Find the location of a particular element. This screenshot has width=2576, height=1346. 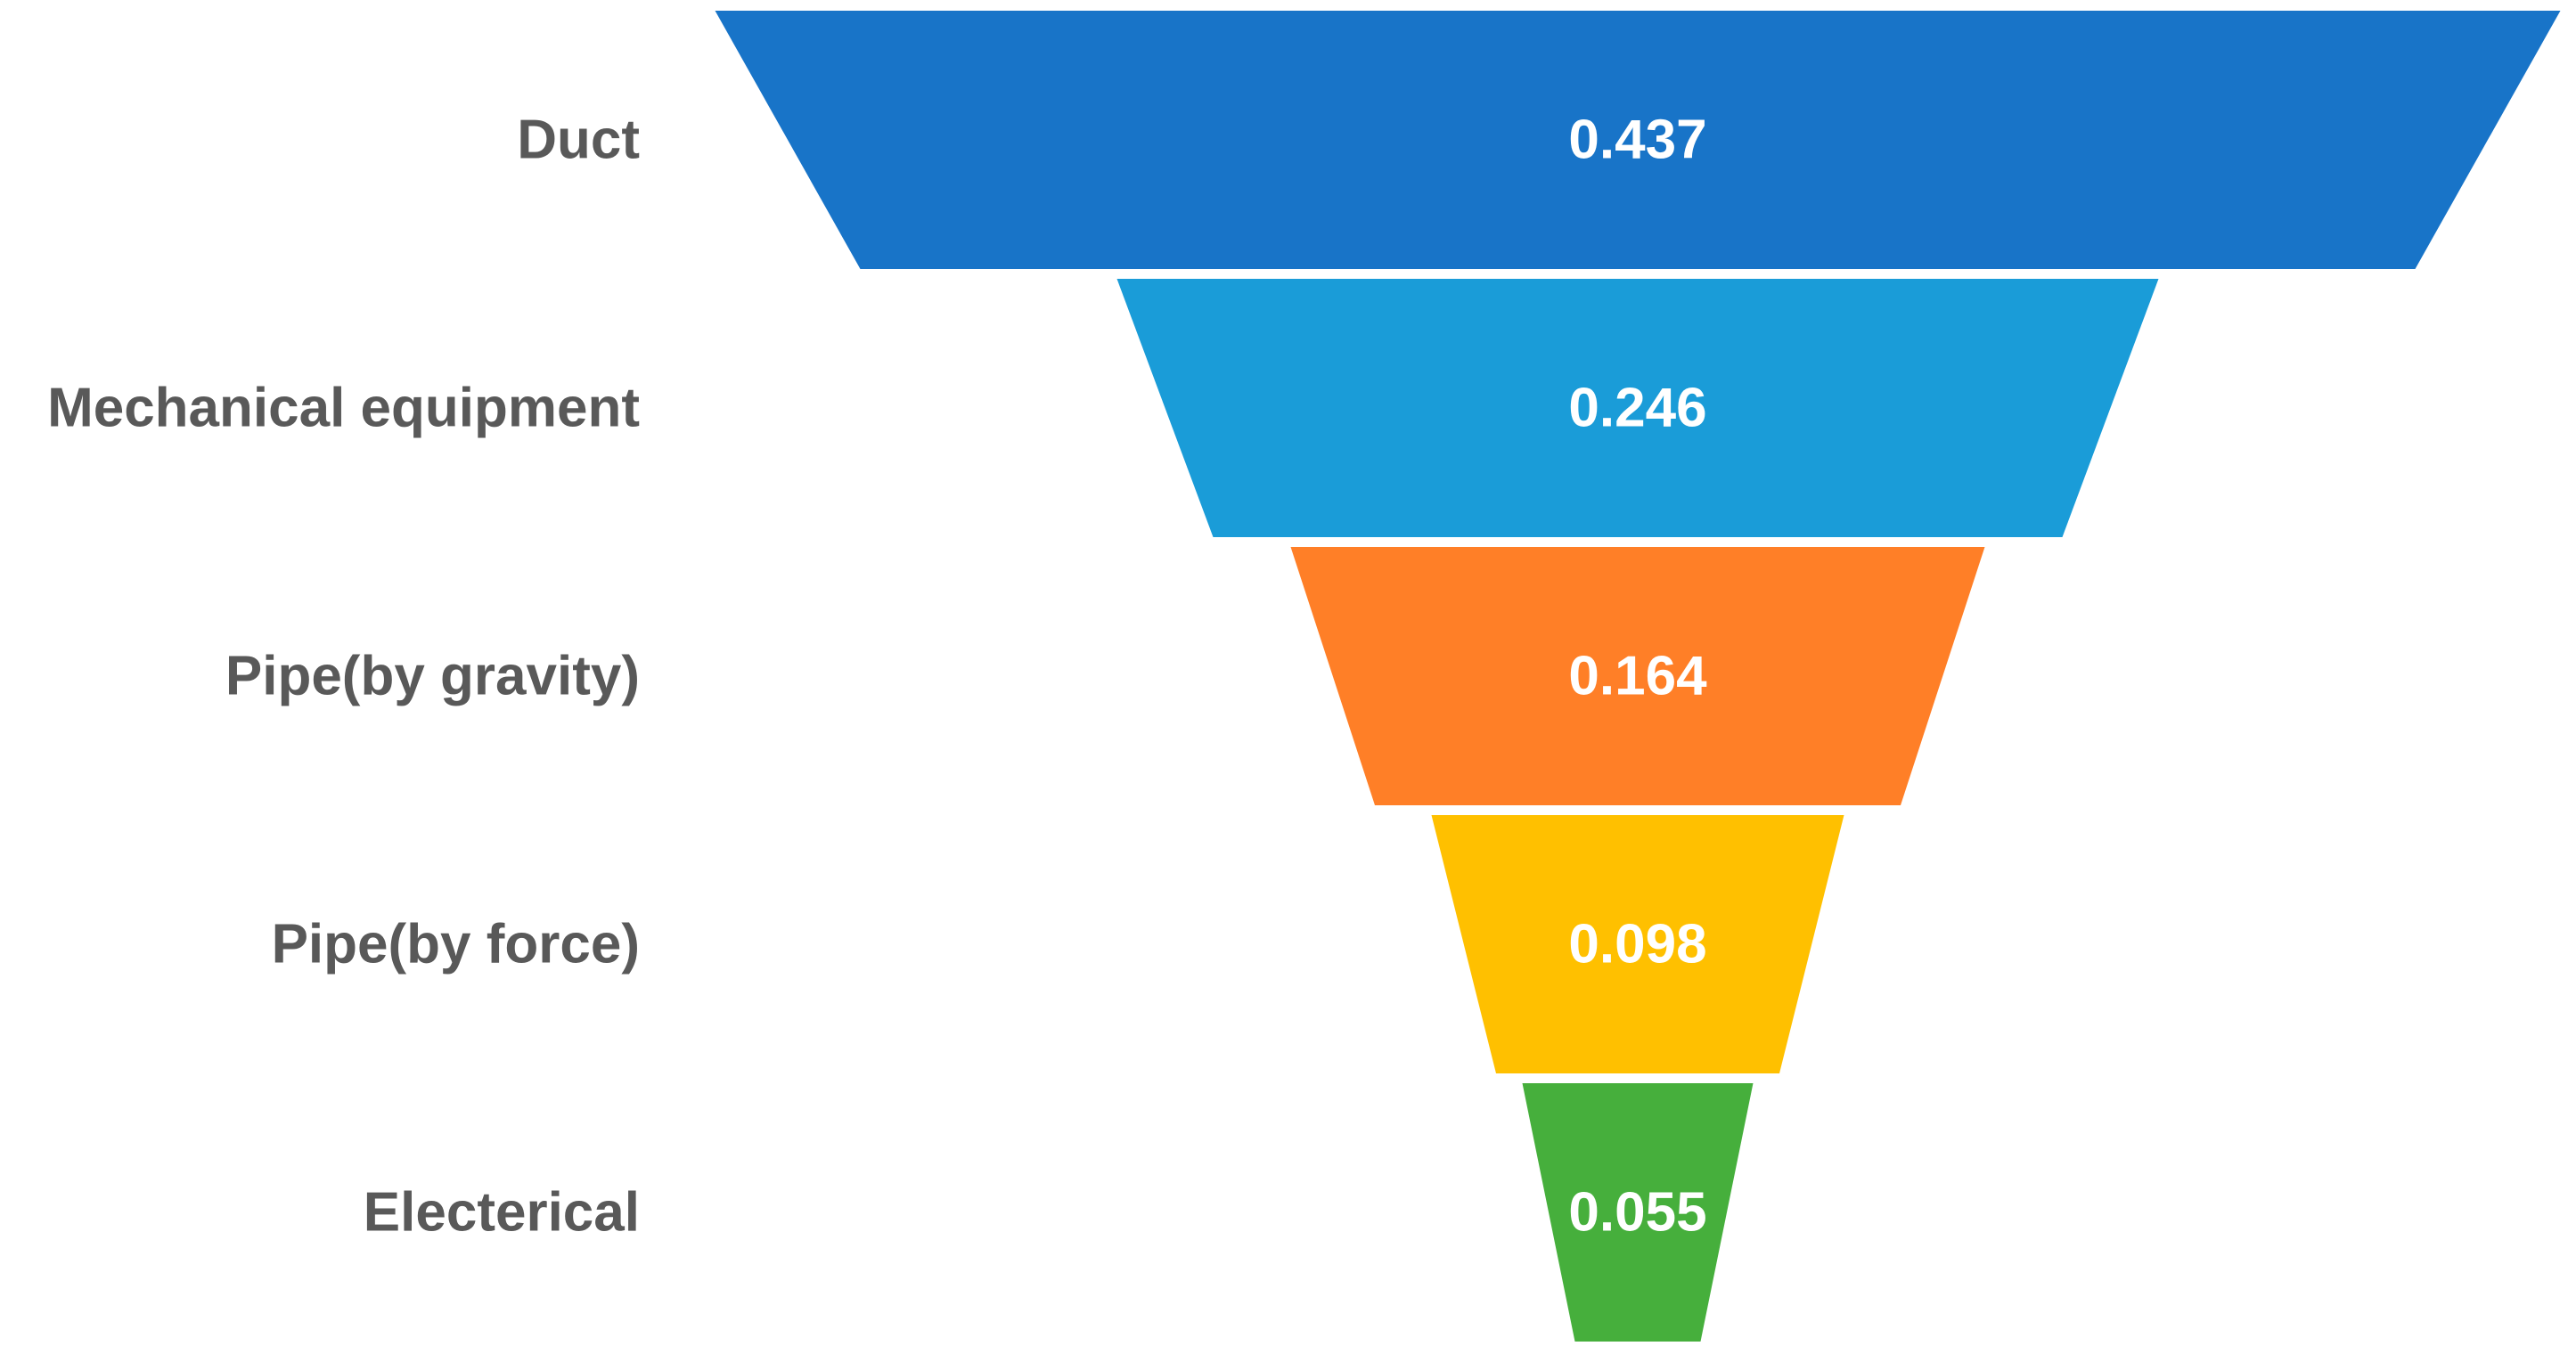

category-label-5: Electerical is located at coordinates (502, 1213).